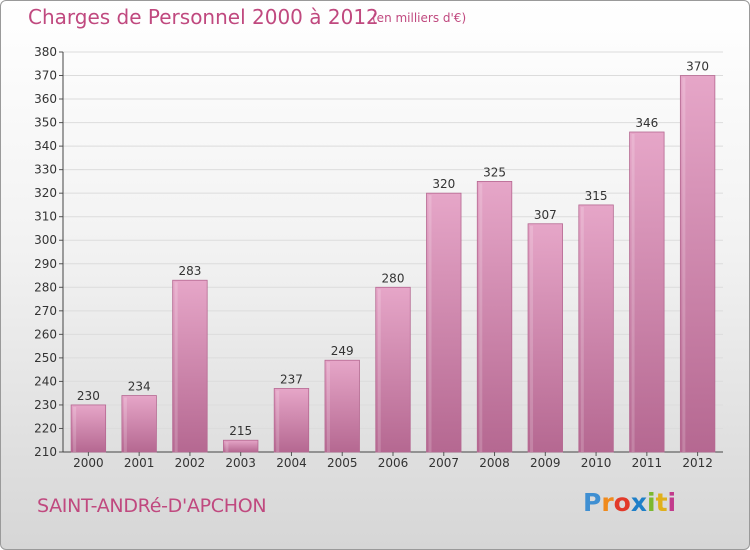  What do you see at coordinates (607, 502) in the screenshot?
I see `logo-letter: r` at bounding box center [607, 502].